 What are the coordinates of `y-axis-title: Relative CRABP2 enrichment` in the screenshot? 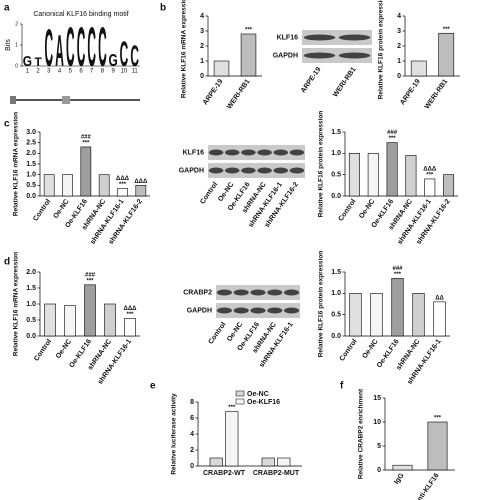 It's located at (361, 433).